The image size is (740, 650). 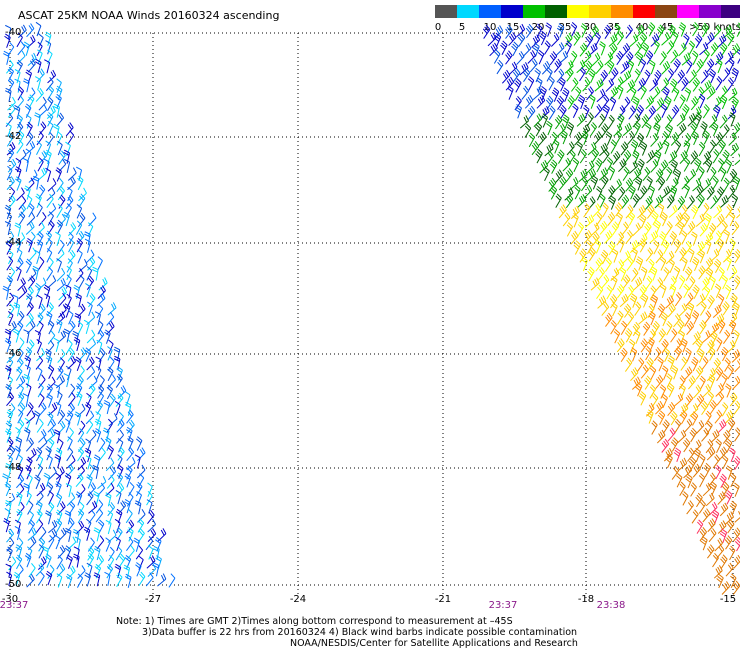 I want to click on lon-label-21: -21, so click(x=443, y=599).